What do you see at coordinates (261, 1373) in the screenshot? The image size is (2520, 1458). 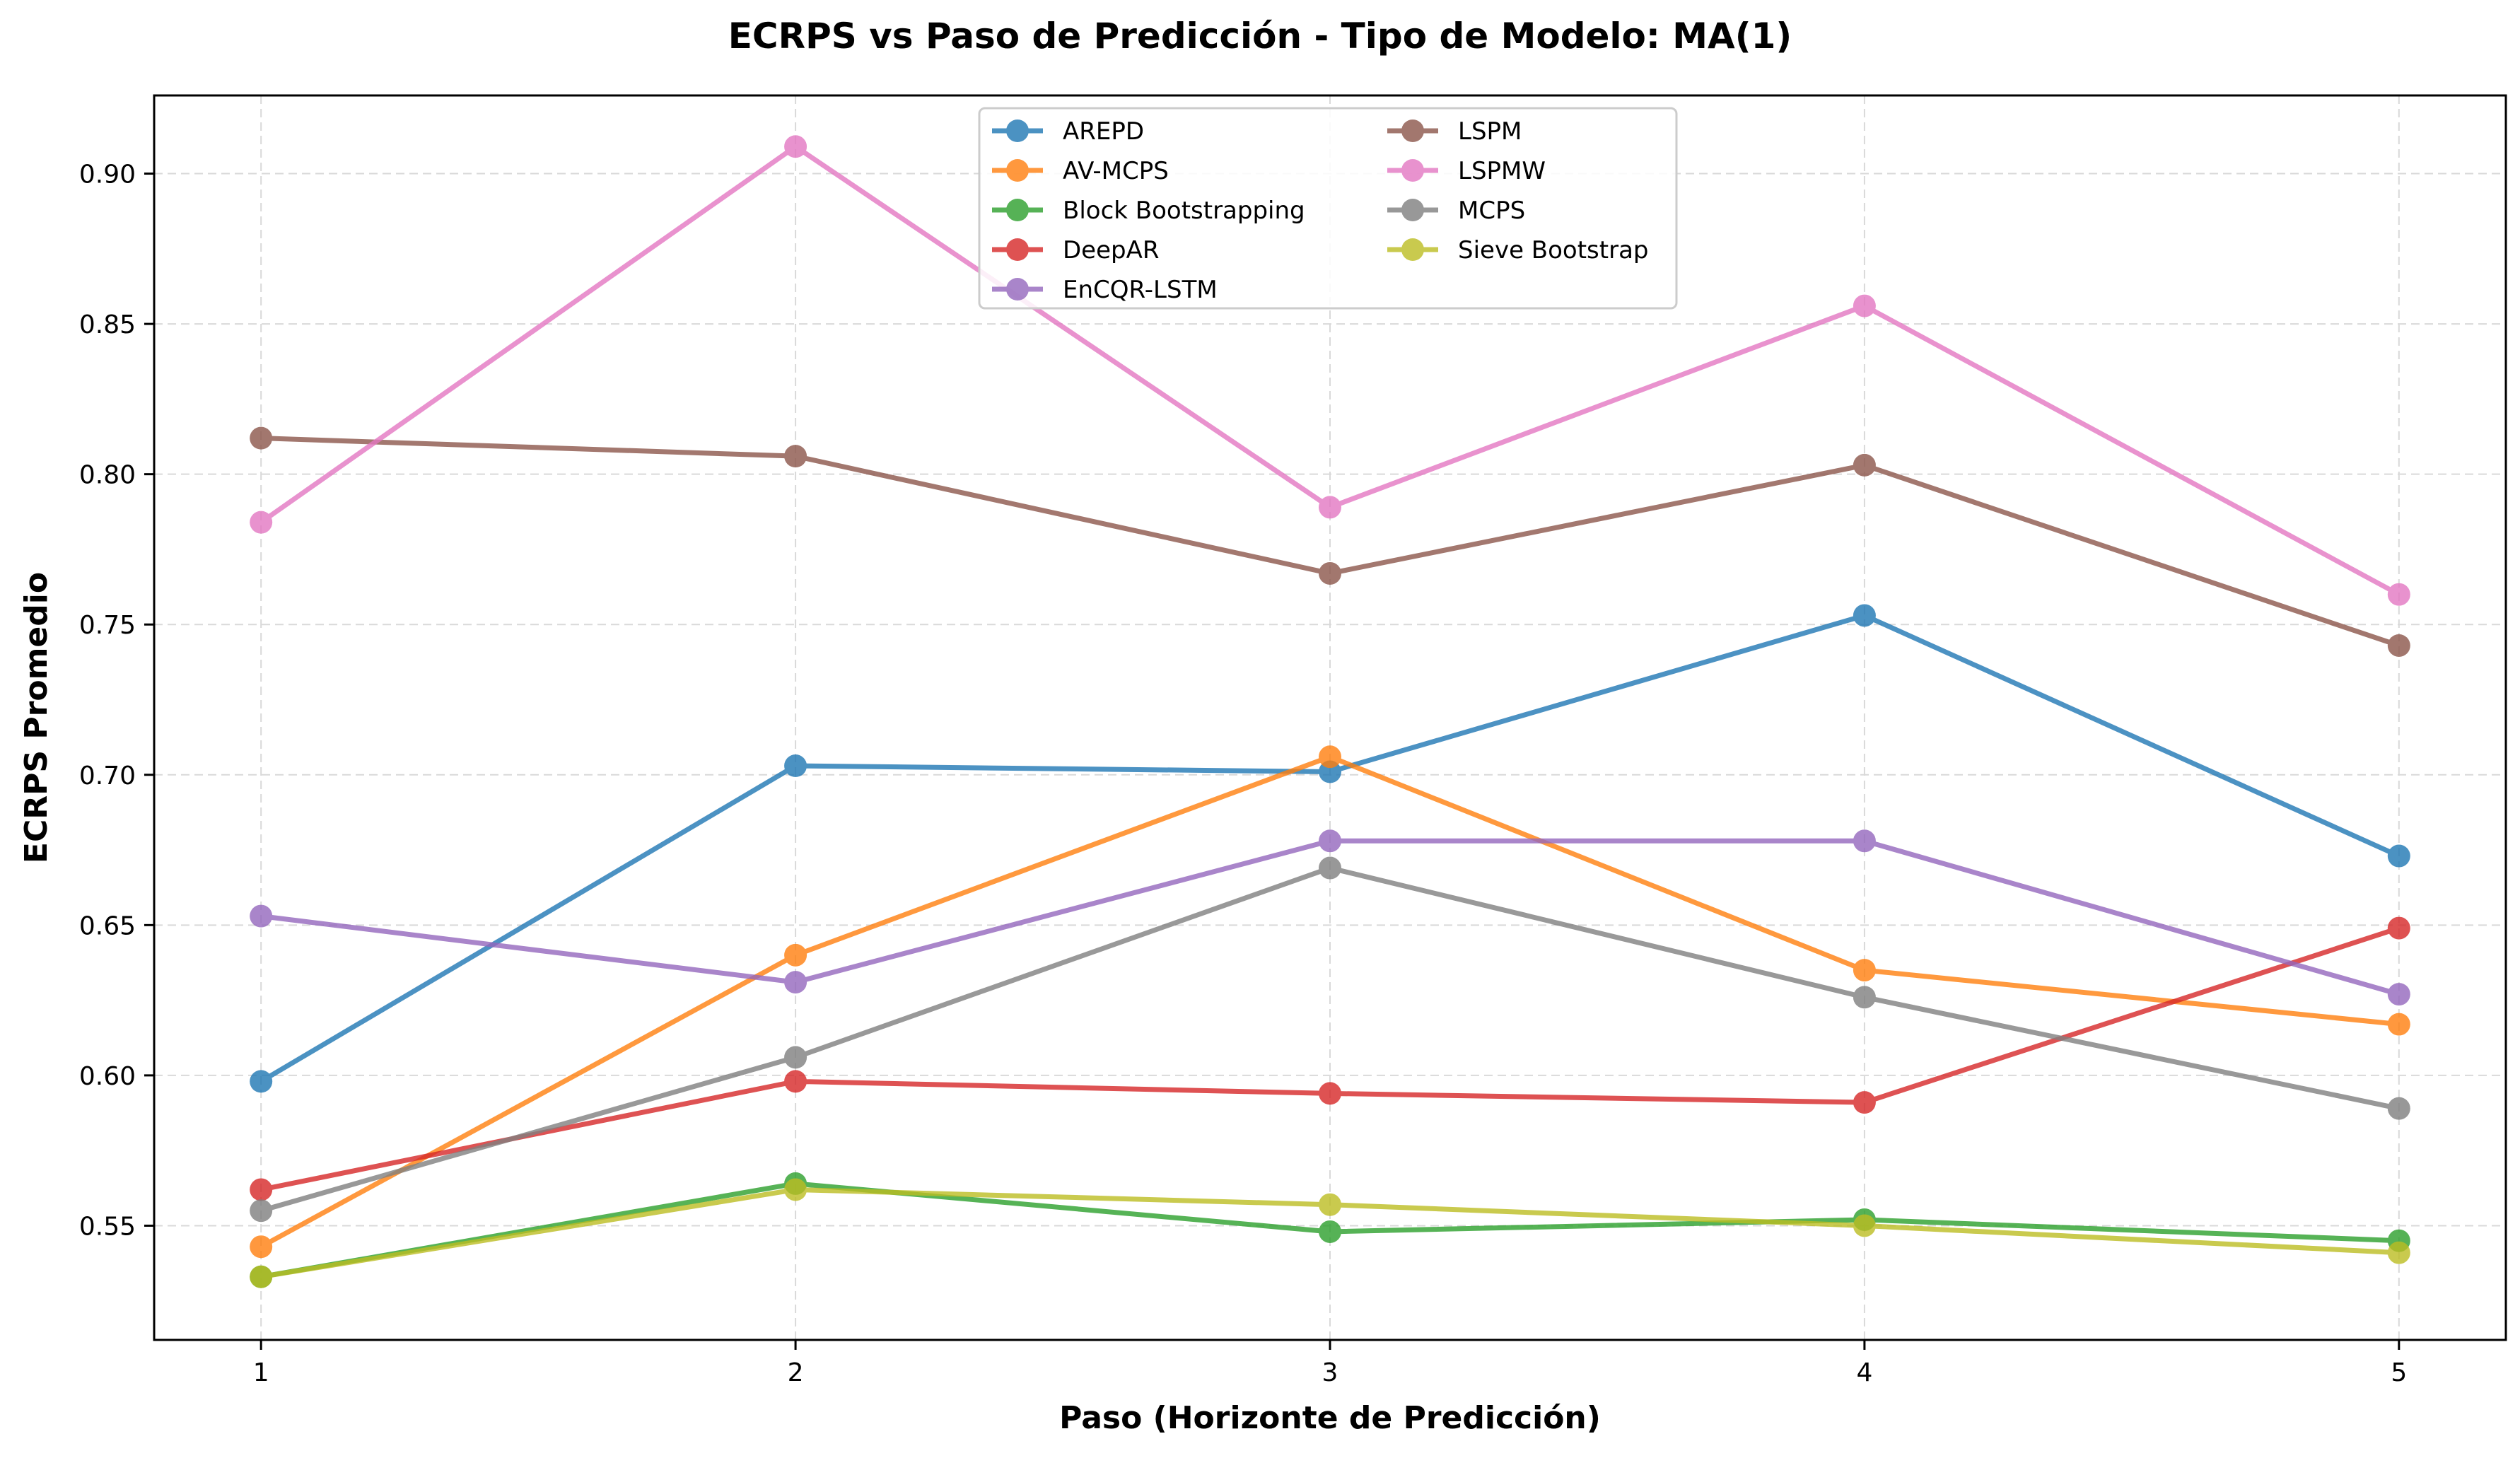 I see `x-tick-label: 1` at bounding box center [261, 1373].